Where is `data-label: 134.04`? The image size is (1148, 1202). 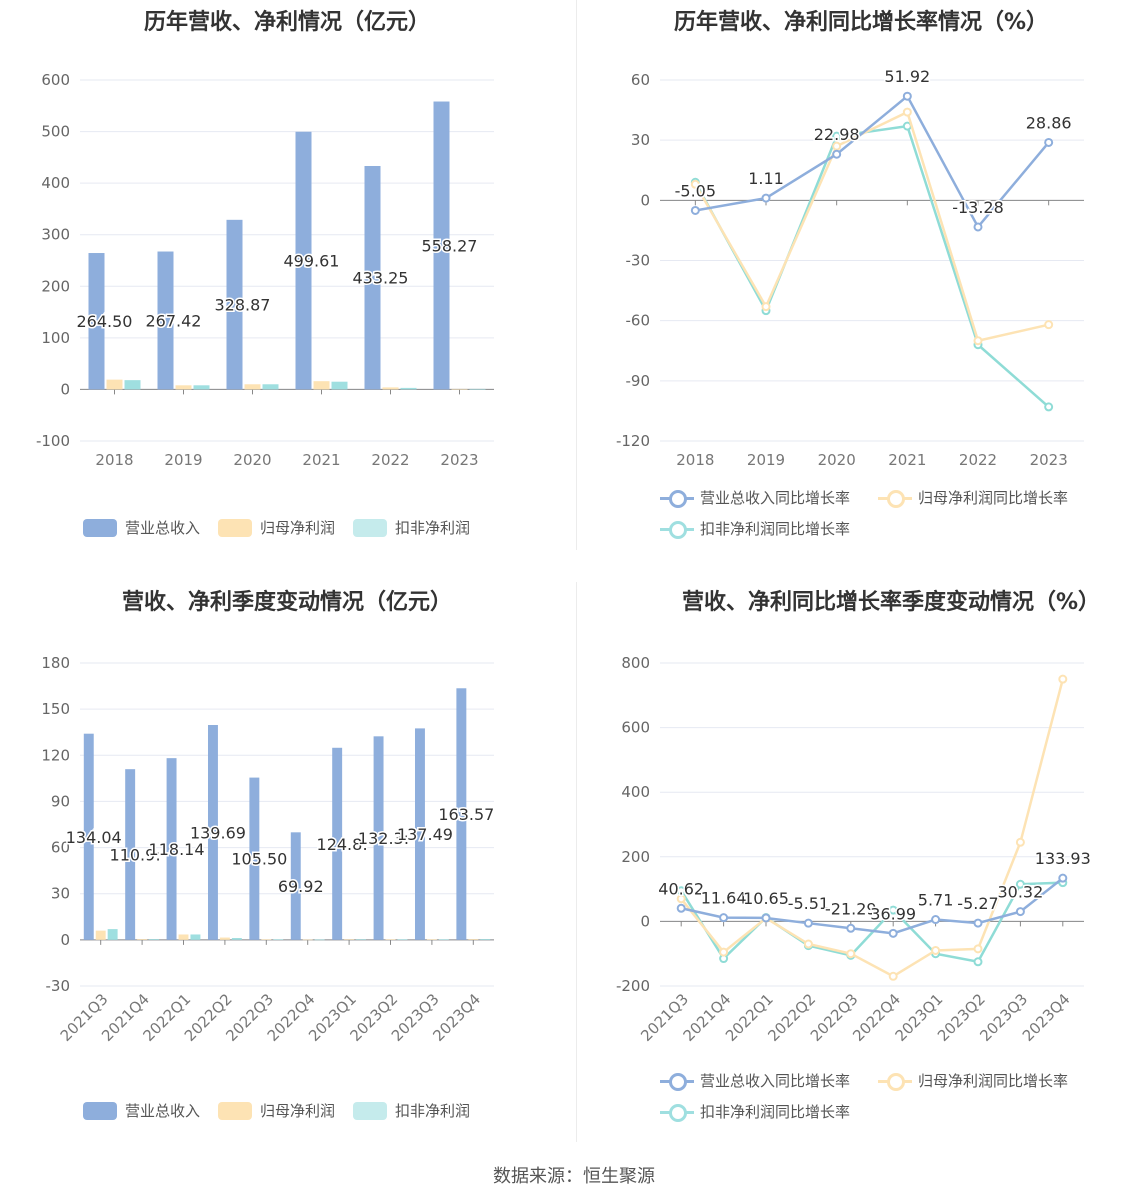
data-label: 134.04 is located at coordinates (94, 837).